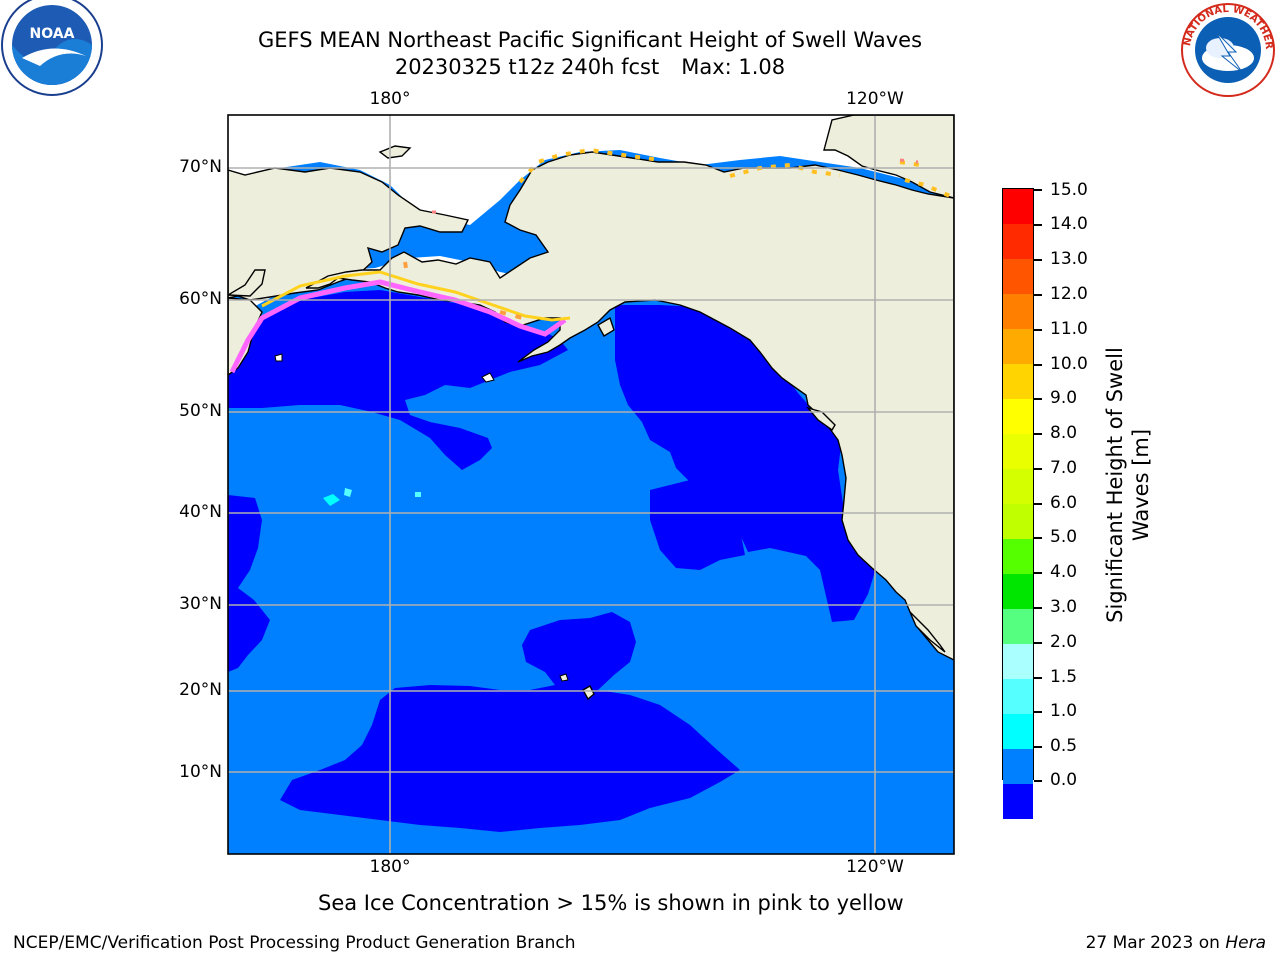 The height and width of the screenshot is (960, 1280). I want to click on footer-date-text: 27 Mar 2023 on, so click(1155, 943).